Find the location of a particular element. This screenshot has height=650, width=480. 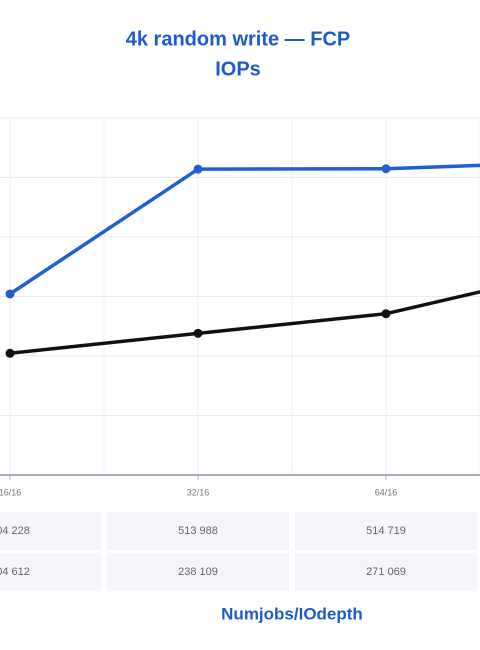

chart-subtitle: IOPs is located at coordinates (238, 69).